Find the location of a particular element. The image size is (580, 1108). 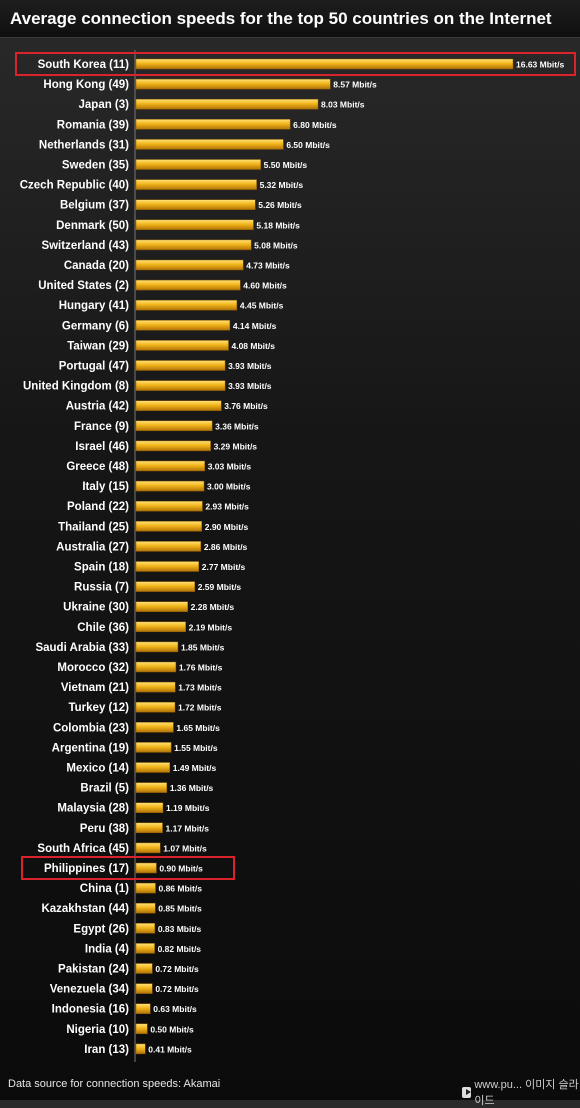

value-label: 1.07 Mbit/s is located at coordinates (185, 848).